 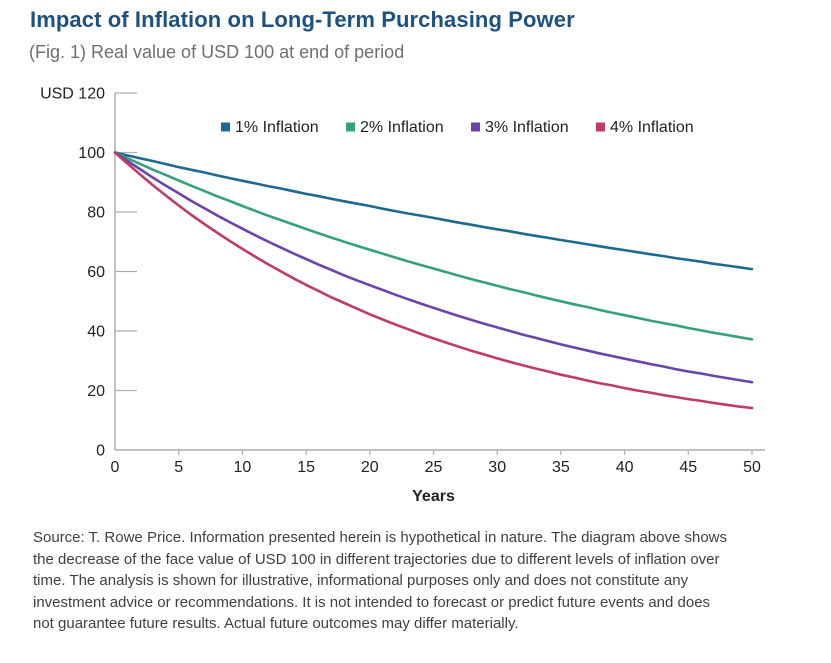 I want to click on legend-item: 3% Inflation, so click(x=520, y=127).